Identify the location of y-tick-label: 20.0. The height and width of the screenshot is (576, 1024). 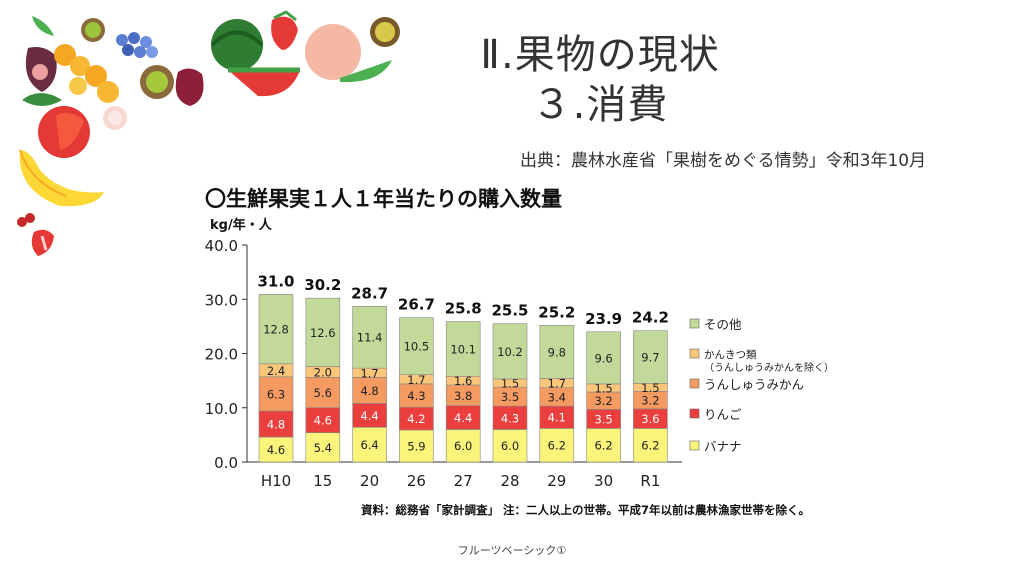
(221, 355).